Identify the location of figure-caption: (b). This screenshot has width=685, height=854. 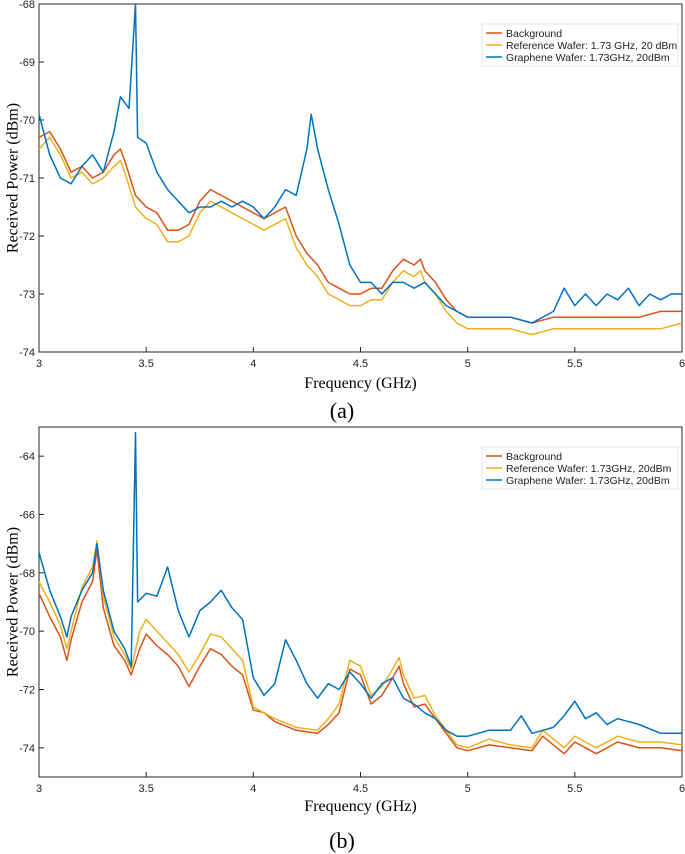
(342, 840).